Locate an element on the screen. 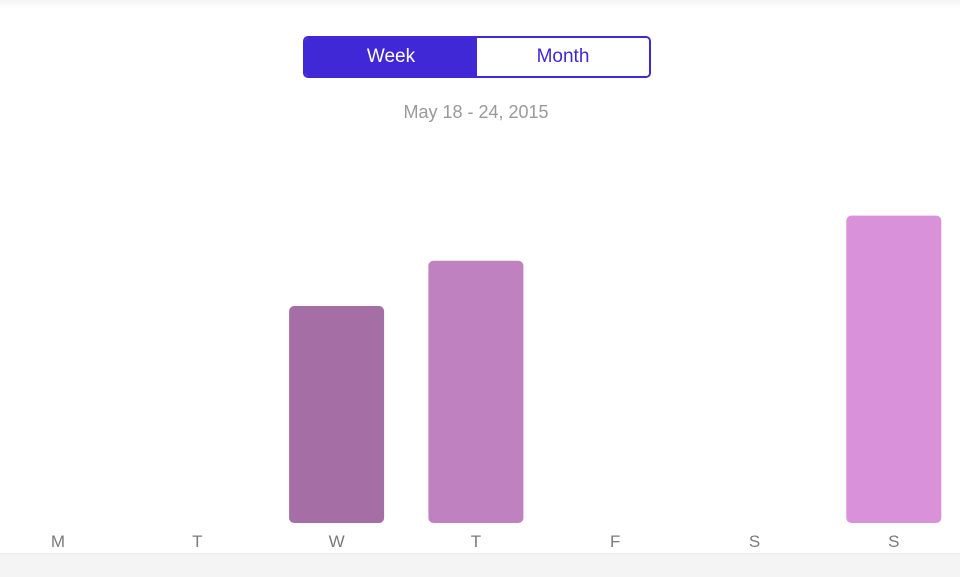 The height and width of the screenshot is (577, 960). top-edge is located at coordinates (480, 4).